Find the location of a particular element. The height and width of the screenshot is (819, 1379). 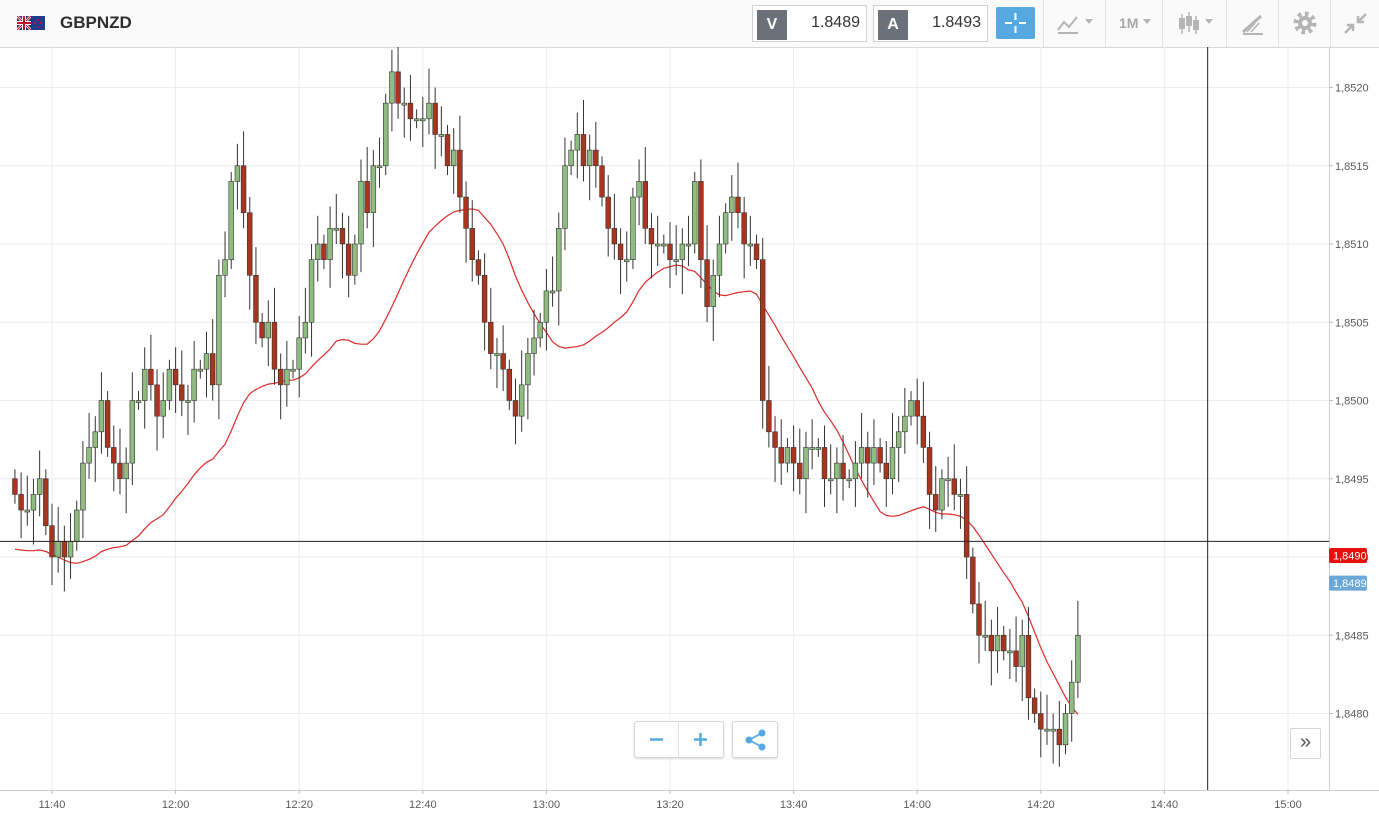

price-tag-label: 1,8490 is located at coordinates (1350, 557).